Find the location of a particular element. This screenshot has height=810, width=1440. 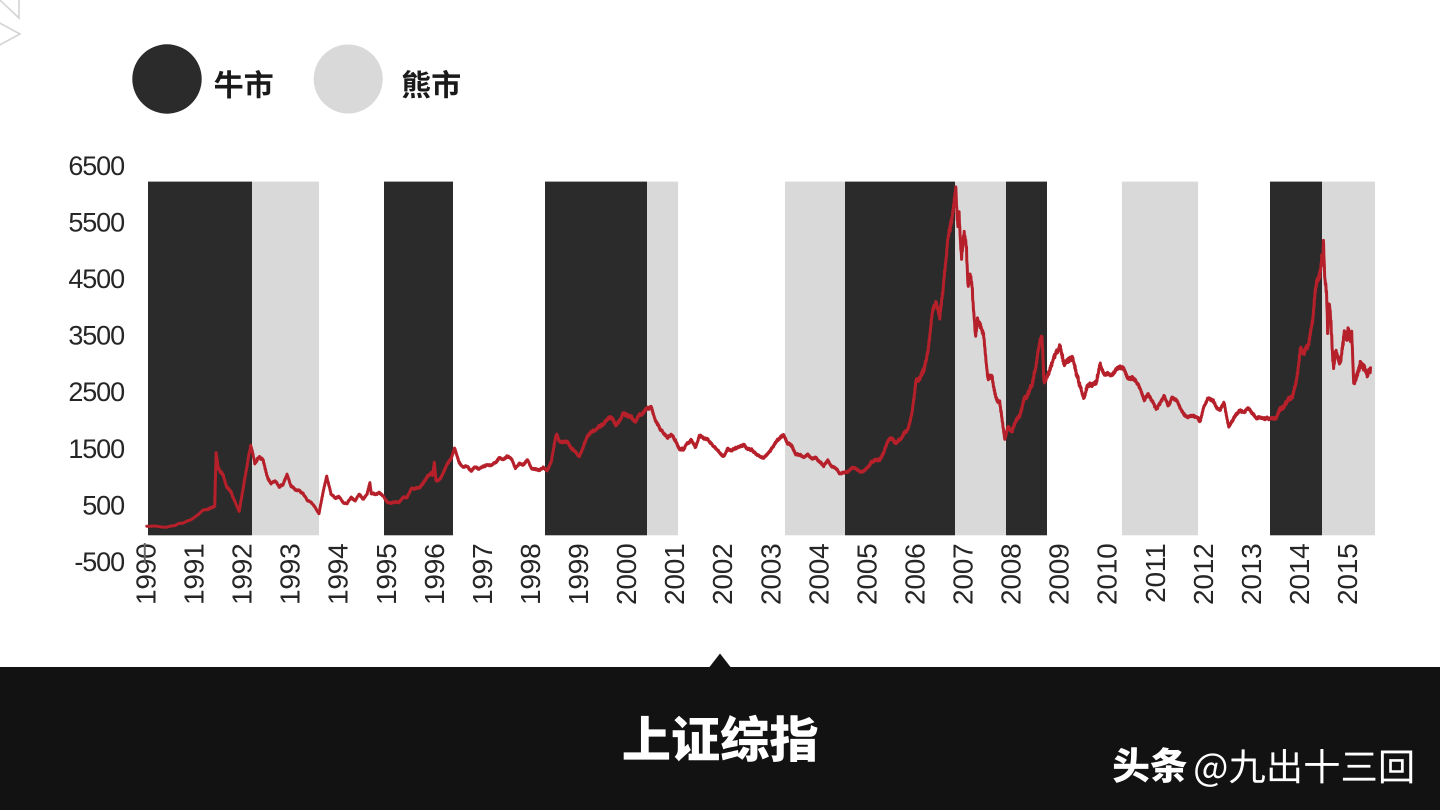

svg-text: 1999 is located at coordinates (578, 575).